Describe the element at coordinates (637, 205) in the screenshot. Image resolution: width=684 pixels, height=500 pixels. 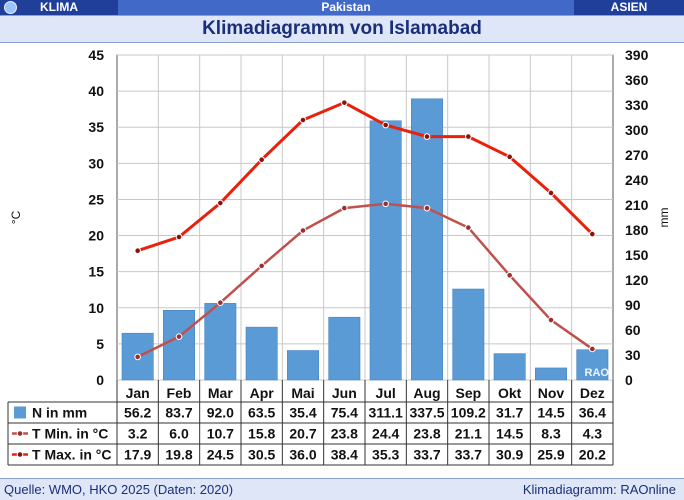
I see `y-right-tick-label: 210` at that location.